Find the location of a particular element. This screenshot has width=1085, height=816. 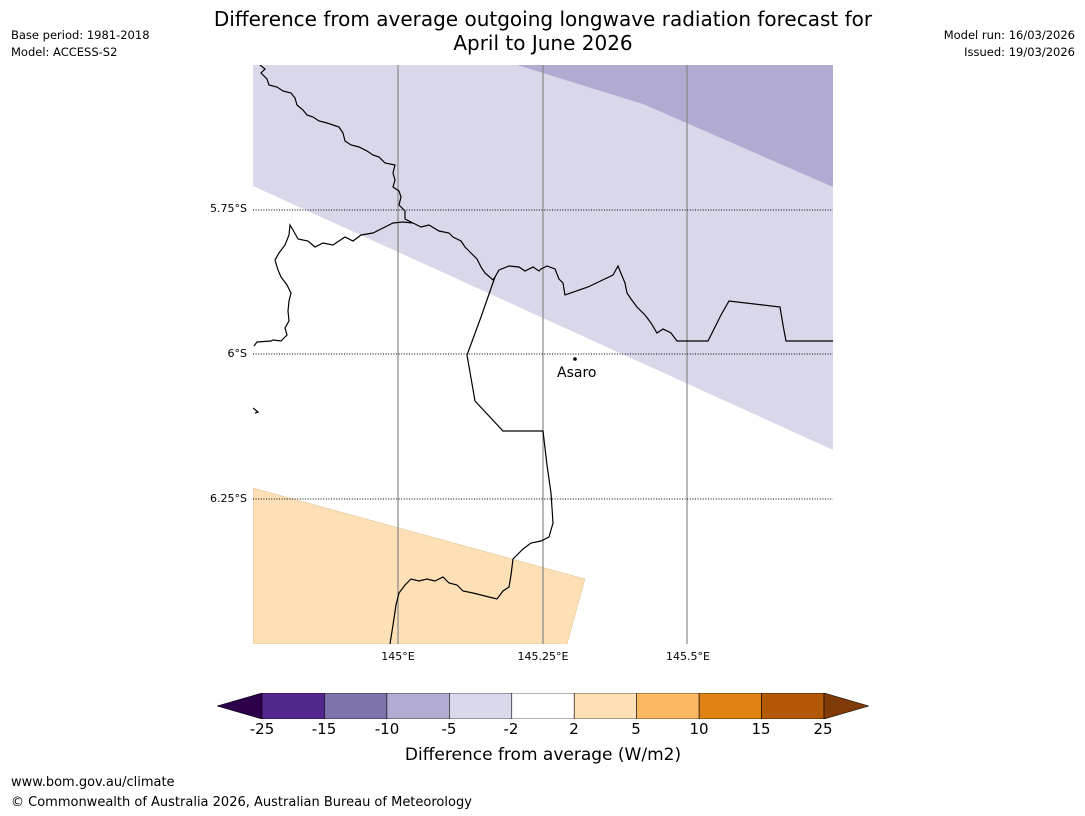

colorbar-svg is located at coordinates (543, 706).